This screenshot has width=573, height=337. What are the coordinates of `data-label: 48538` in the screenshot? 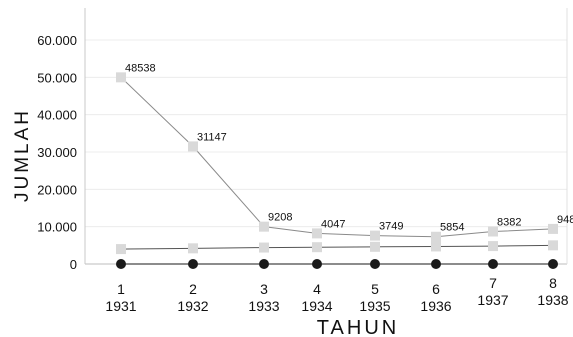 It's located at (140, 68).